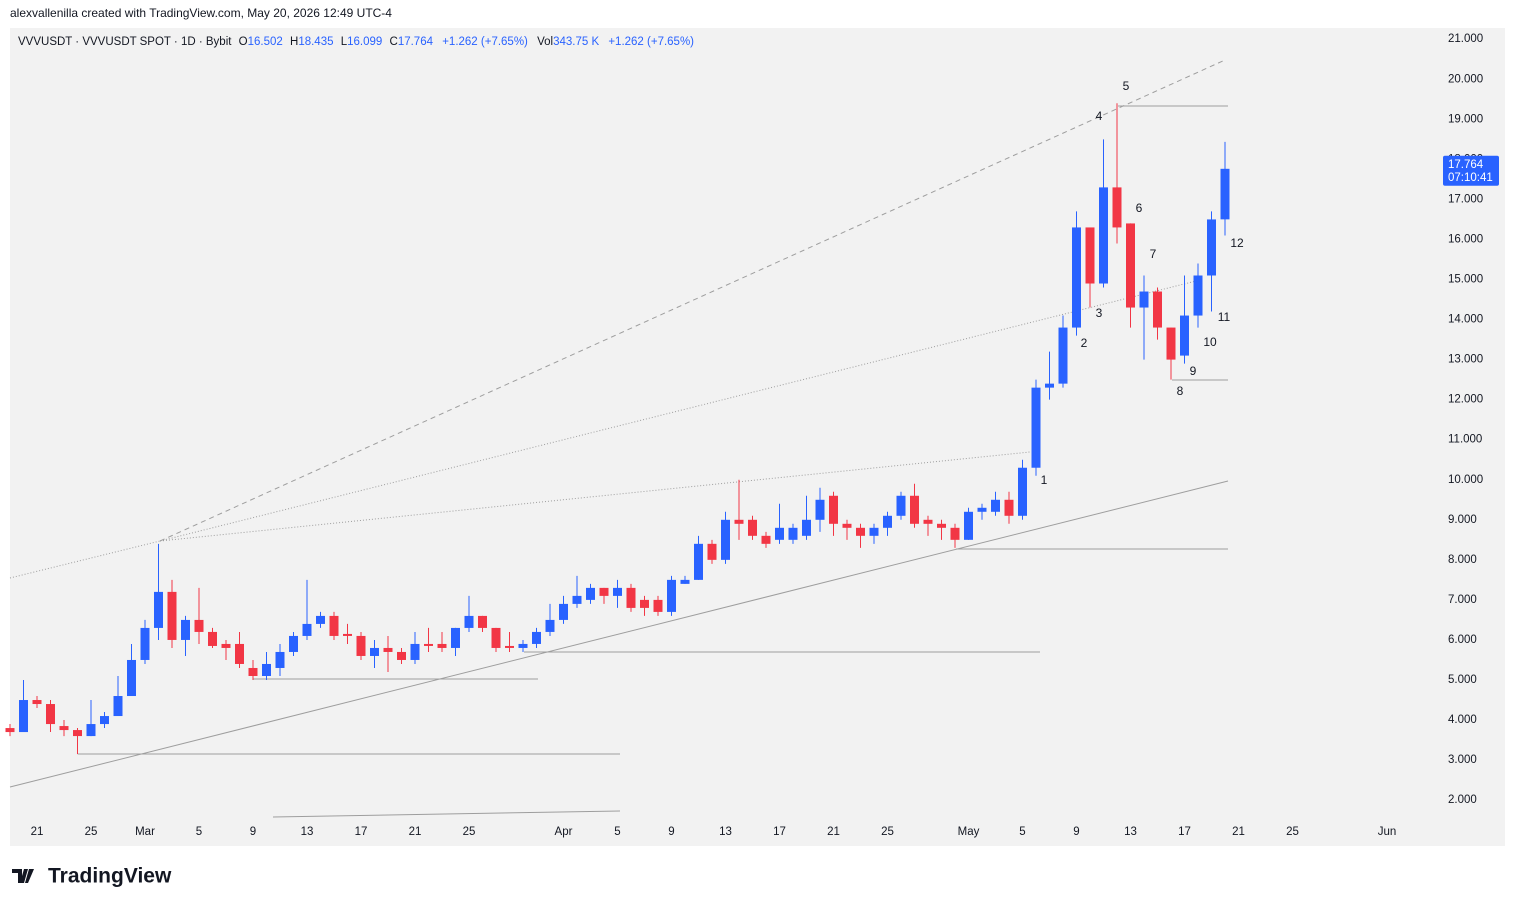  Describe the element at coordinates (1465, 239) in the screenshot. I see `y-tick-label: 16.000` at that location.